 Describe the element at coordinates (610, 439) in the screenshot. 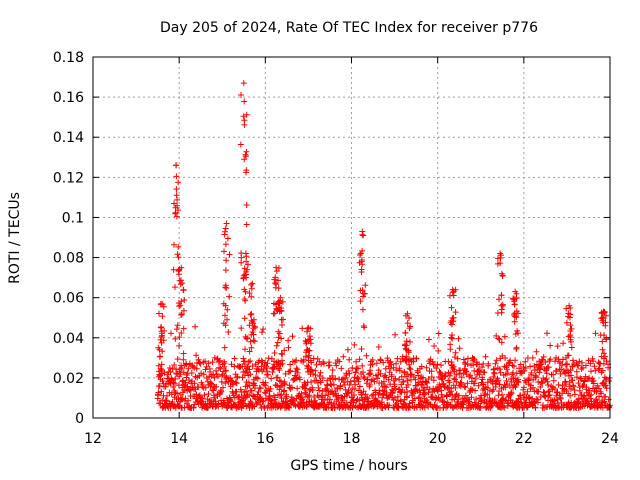

I see `x-tick-label: 24` at that location.